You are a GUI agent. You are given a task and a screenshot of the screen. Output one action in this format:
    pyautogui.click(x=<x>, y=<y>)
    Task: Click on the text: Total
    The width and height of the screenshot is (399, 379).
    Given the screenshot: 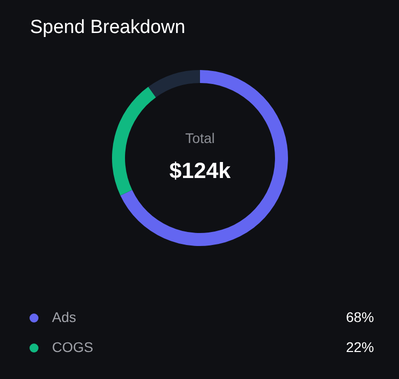 What is the action you would take?
    pyautogui.click(x=200, y=138)
    